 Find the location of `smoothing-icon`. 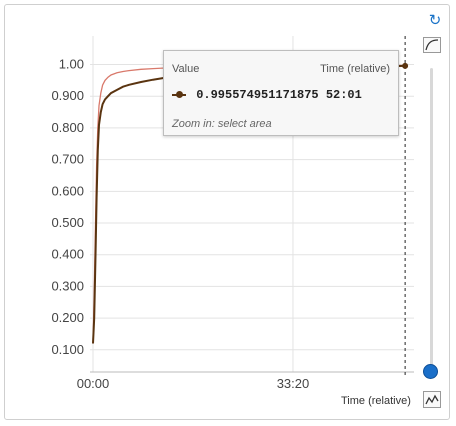

smoothing-icon is located at coordinates (432, 45).